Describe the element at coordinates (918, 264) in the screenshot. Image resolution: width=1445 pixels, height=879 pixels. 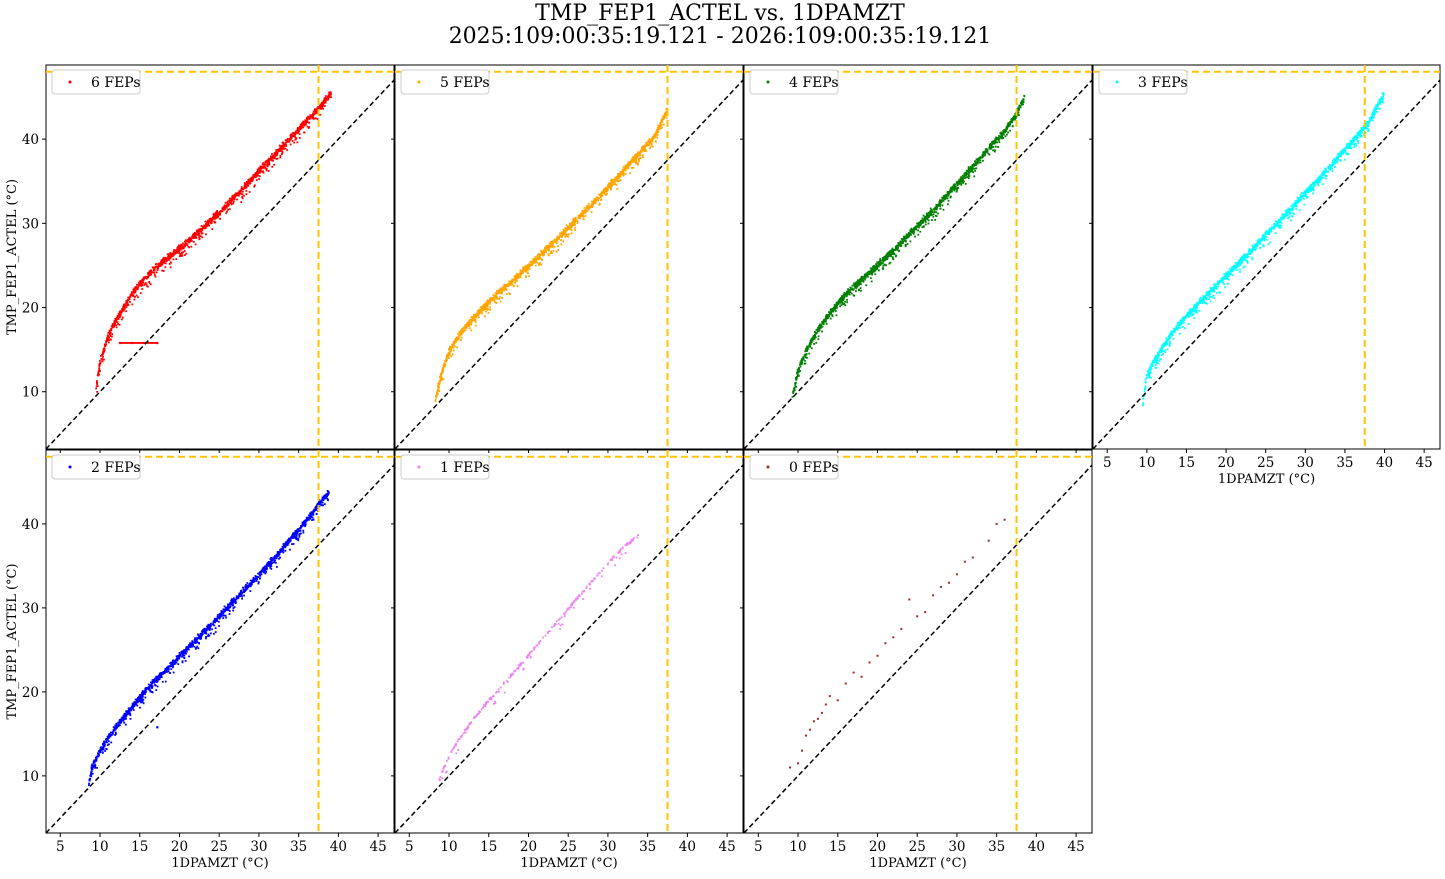
I see `diagonal-reference-line` at that location.